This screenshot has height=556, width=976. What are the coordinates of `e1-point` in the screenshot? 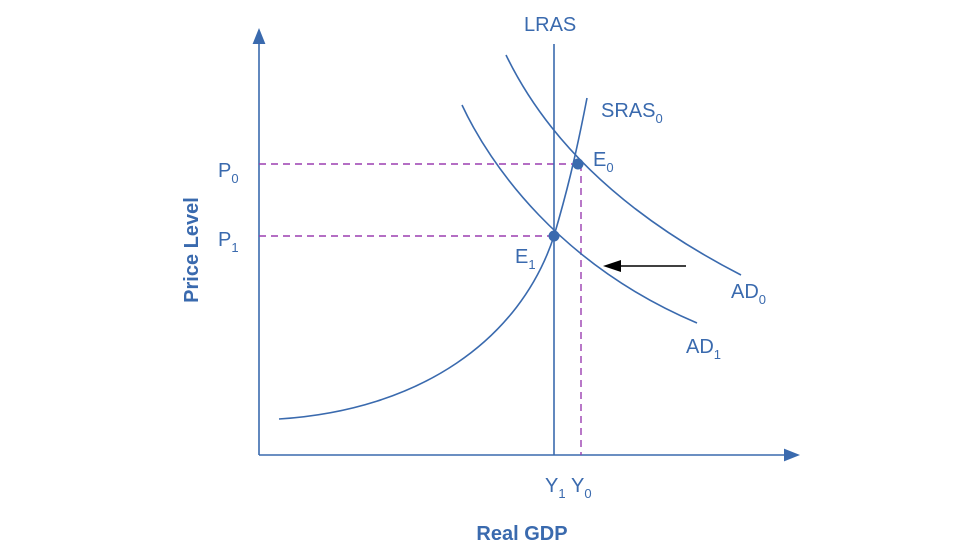 It's located at (554, 236).